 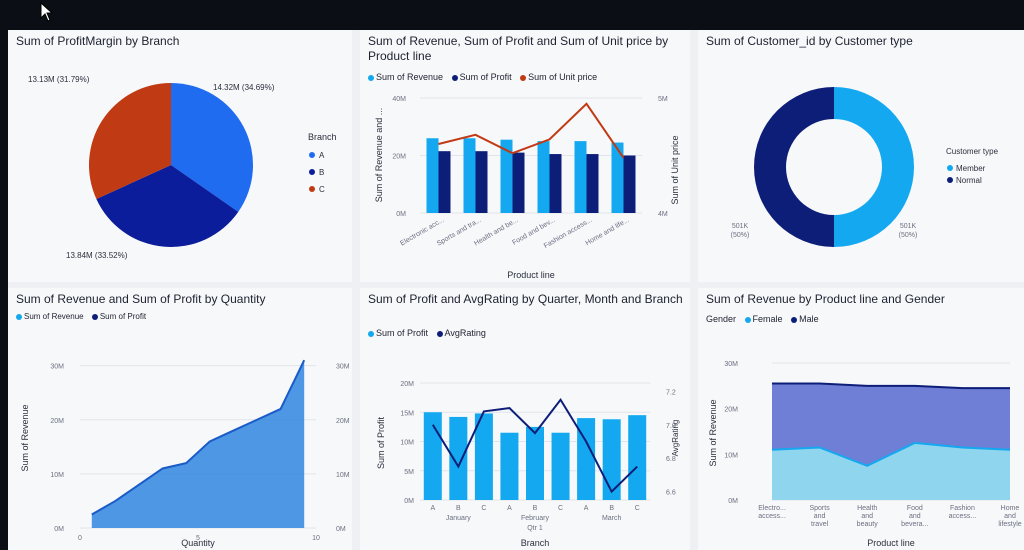 I want to click on y2-tick-label: 0M, so click(x=341, y=529).